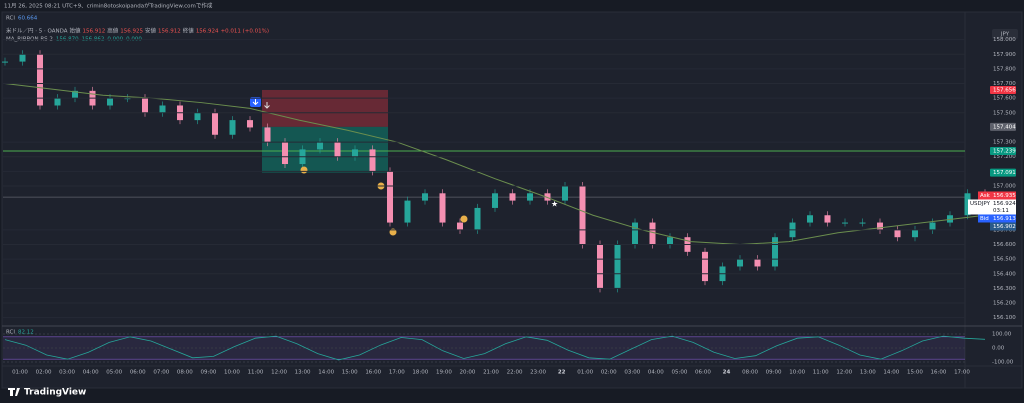 Image resolution: width=1024 pixels, height=403 pixels. What do you see at coordinates (1004, 289) in the screenshot?
I see `price-tick-label: 156.300` at bounding box center [1004, 289].